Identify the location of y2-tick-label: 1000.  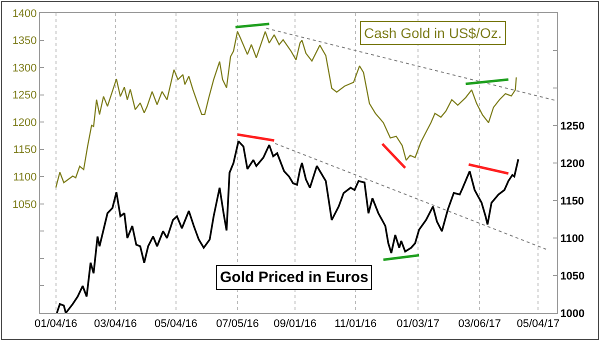
(572, 314).